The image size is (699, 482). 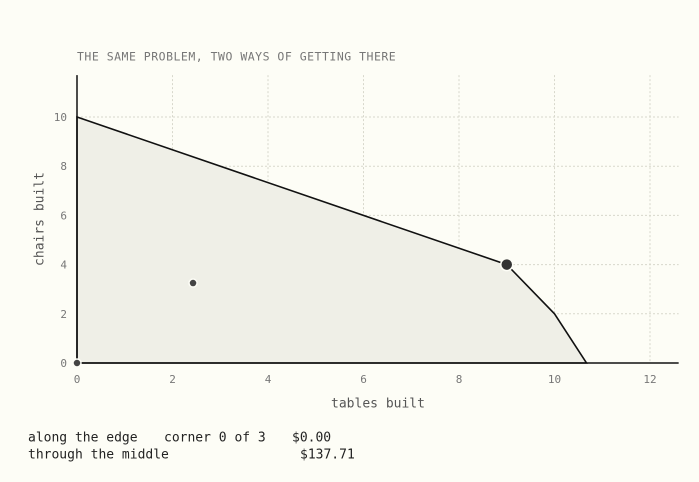 I want to click on x-tick-label: 12, so click(x=649, y=379).